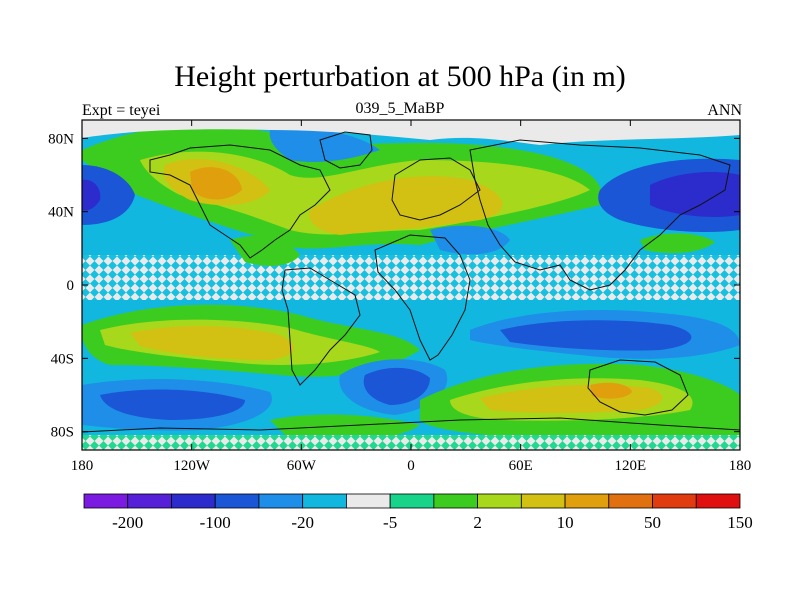 The height and width of the screenshot is (600, 800). What do you see at coordinates (215, 522) in the screenshot?
I see `colorbar-label: -100` at bounding box center [215, 522].